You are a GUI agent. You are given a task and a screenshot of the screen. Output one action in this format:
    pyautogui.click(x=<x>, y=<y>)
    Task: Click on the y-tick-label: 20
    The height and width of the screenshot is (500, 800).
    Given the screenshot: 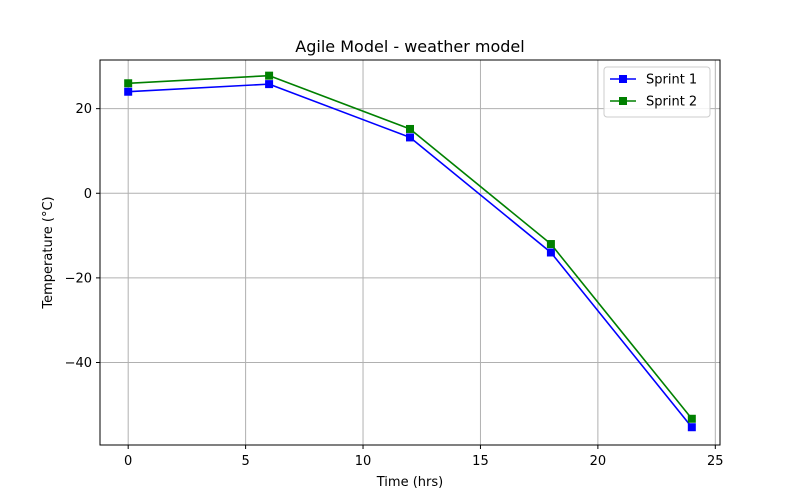 What is the action you would take?
    pyautogui.click(x=83, y=109)
    